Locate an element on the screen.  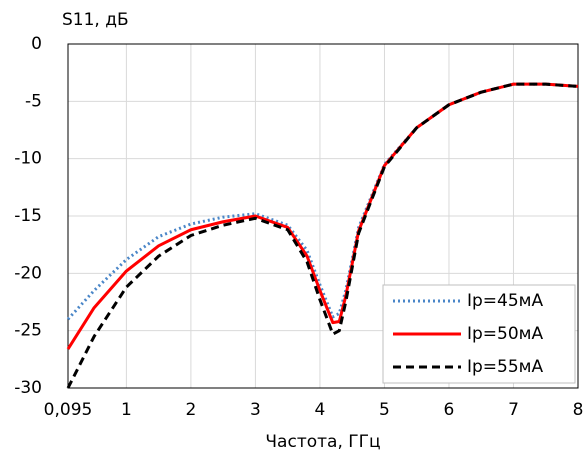
x-tick-label: 8 is located at coordinates (578, 410).